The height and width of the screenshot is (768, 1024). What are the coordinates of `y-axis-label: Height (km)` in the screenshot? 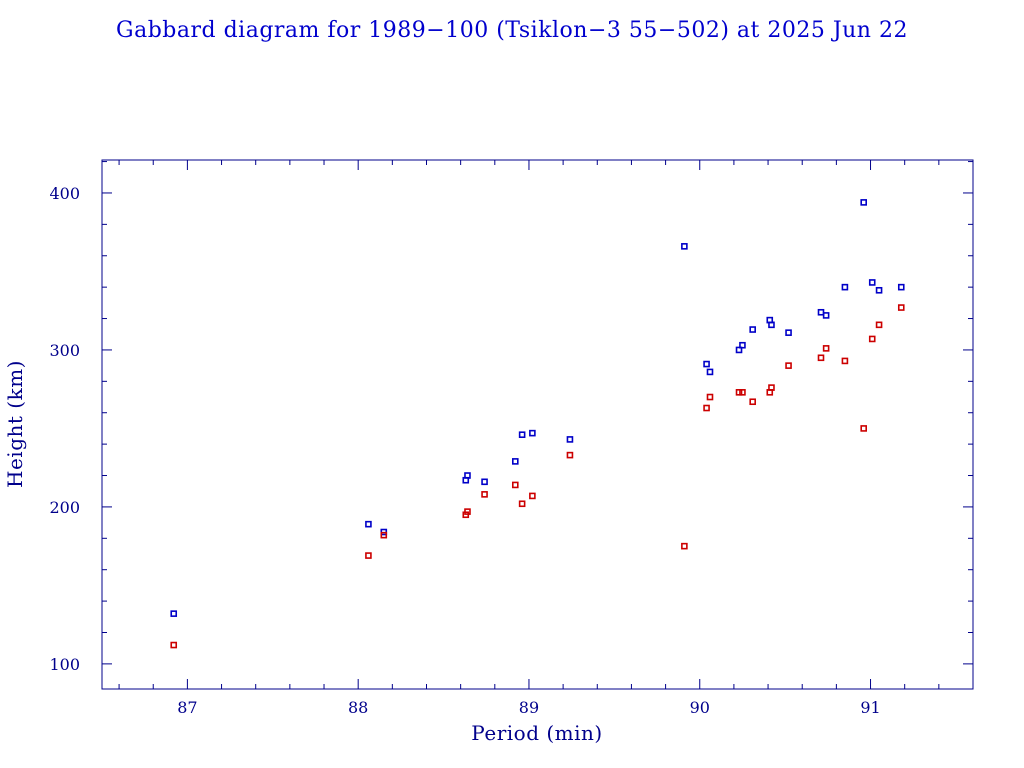 It's located at (15, 424).